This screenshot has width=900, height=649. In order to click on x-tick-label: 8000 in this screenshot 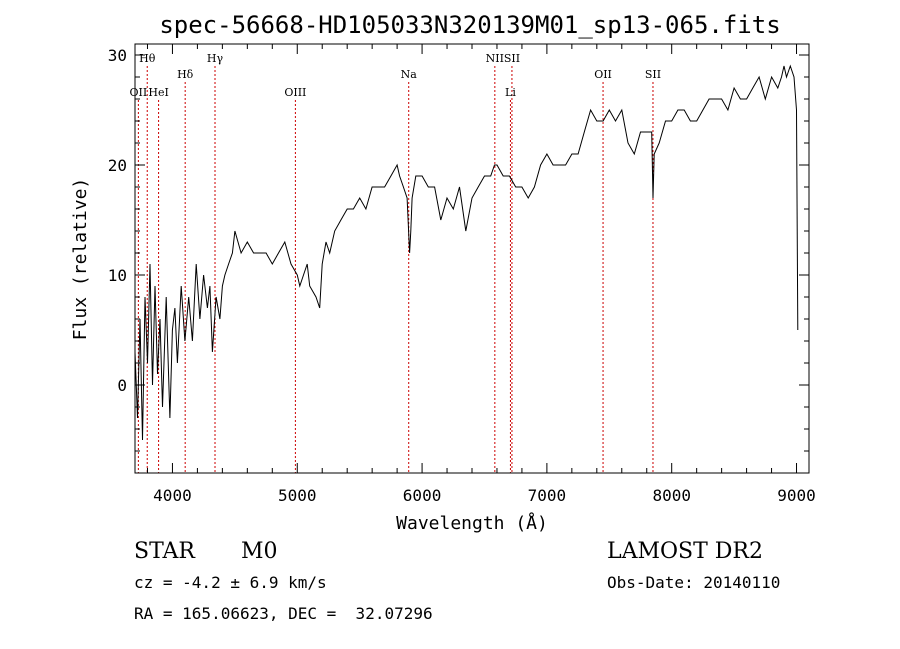, I will do `click(671, 495)`.